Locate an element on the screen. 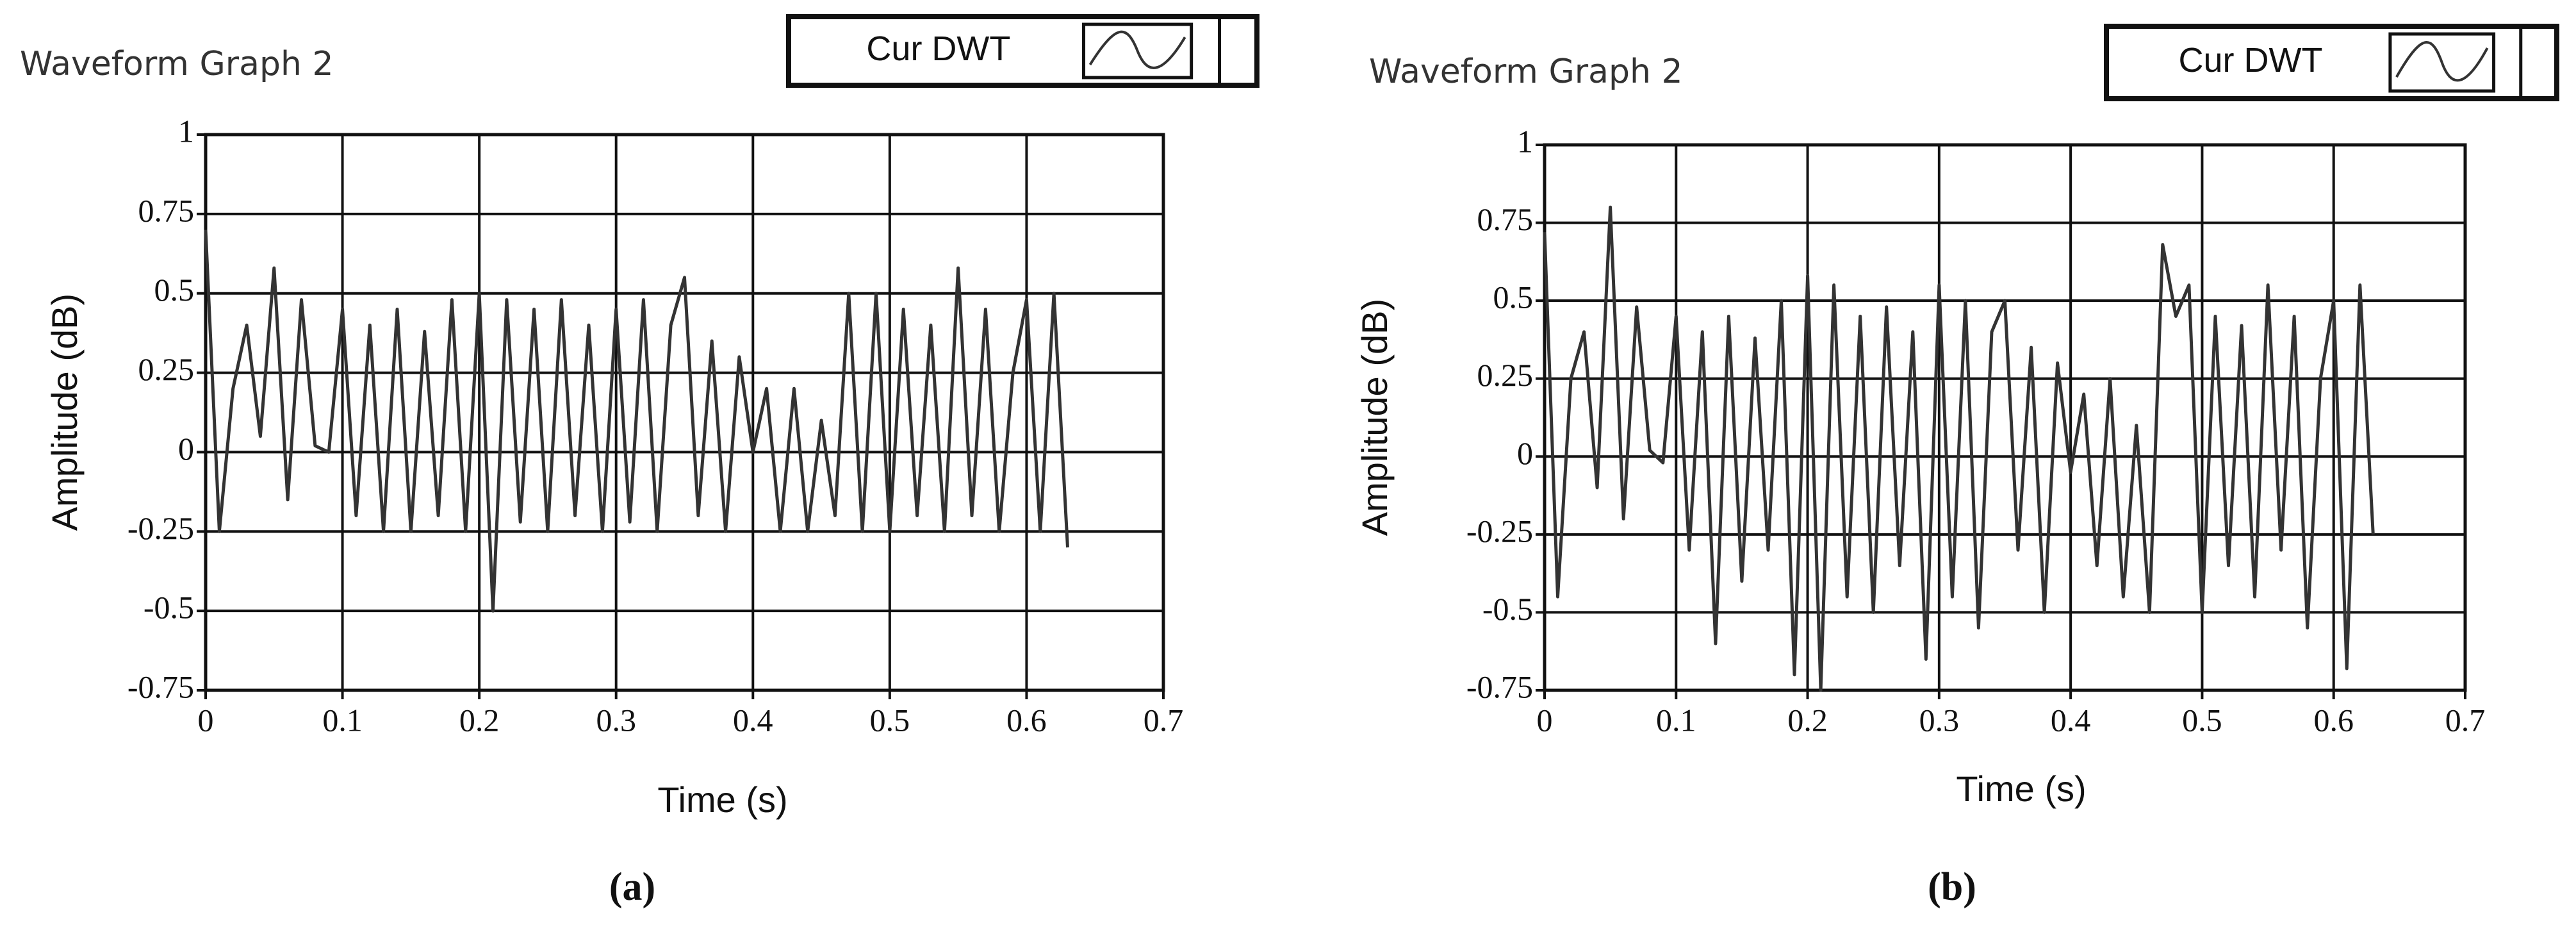 This screenshot has height=930, width=2576. caption: (b) is located at coordinates (1952, 887).